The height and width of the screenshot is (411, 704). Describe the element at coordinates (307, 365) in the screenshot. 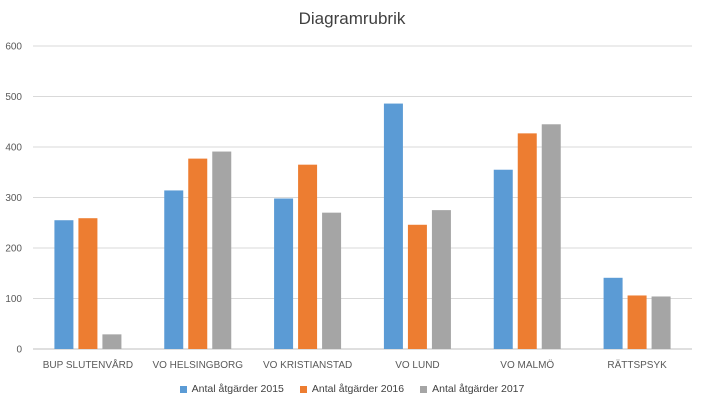

I see `x-tick-label: VO KRISTIANSTAD` at that location.